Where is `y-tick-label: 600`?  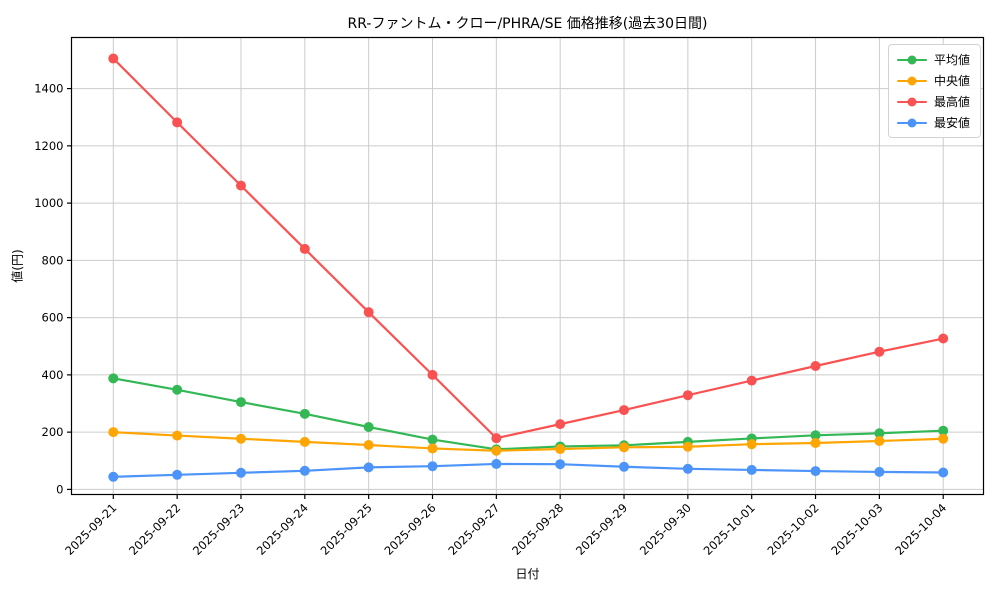 y-tick-label: 600 is located at coordinates (53, 318).